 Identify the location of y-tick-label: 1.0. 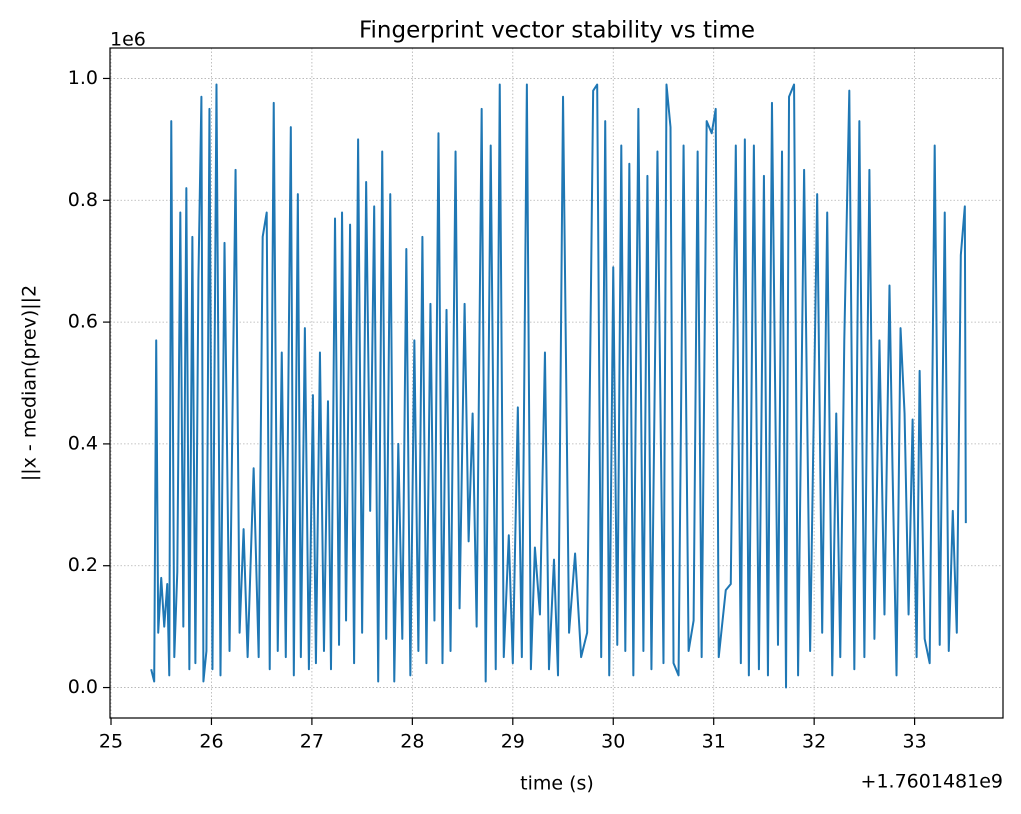
(83, 78).